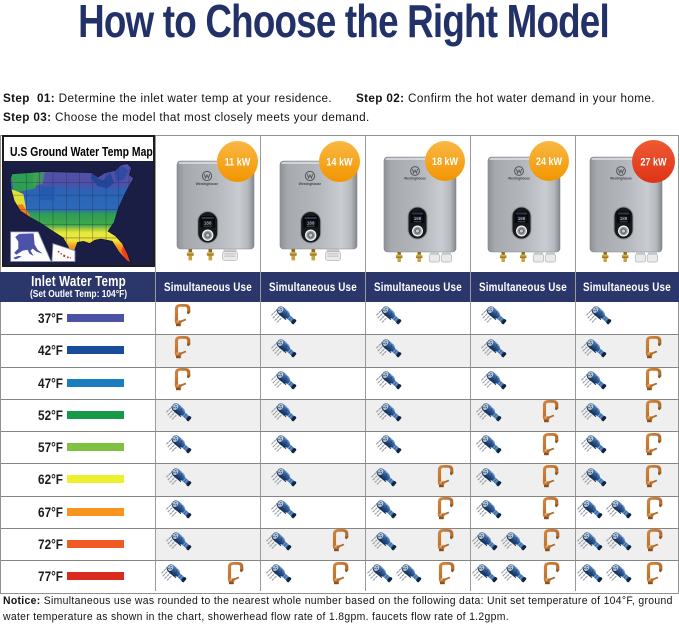 This screenshot has width=679, height=624. What do you see at coordinates (549, 162) in the screenshot?
I see `svg-text: 24 kW` at bounding box center [549, 162].